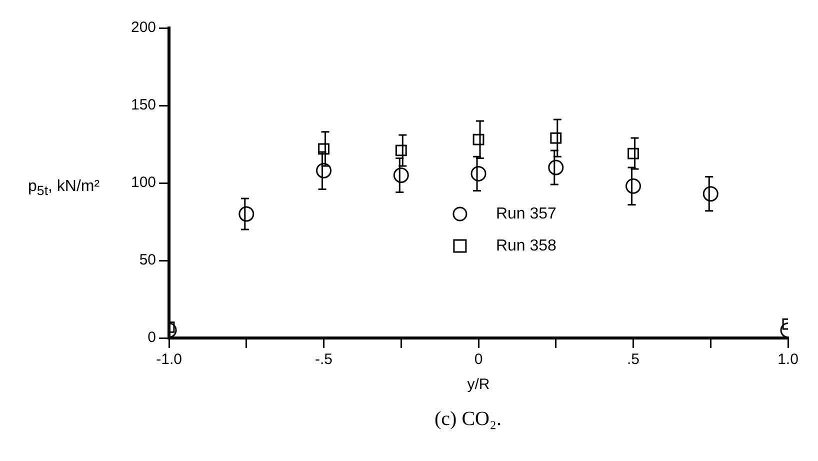  Describe the element at coordinates (526, 213) in the screenshot. I see `legend-label: Run 357` at that location.